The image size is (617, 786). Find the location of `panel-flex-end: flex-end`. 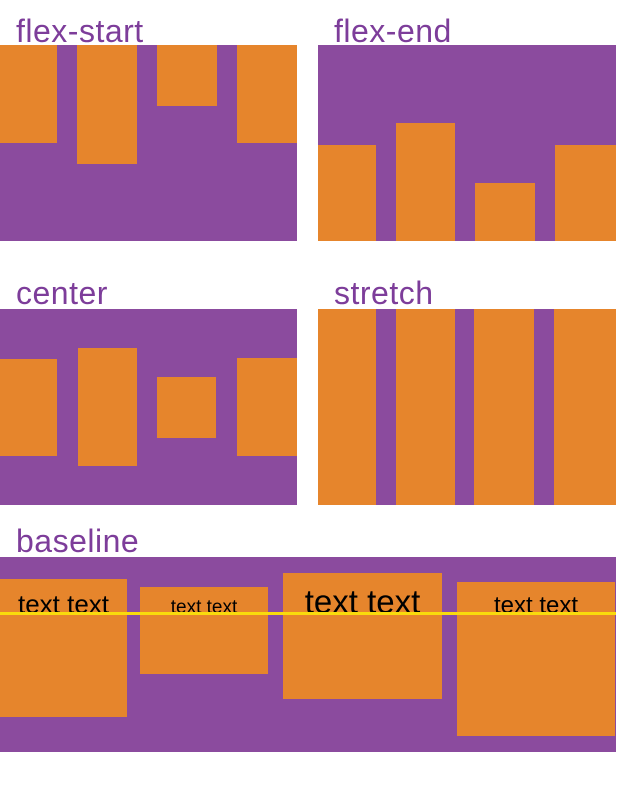

panel-flex-end: flex-end is located at coordinates (467, 120).